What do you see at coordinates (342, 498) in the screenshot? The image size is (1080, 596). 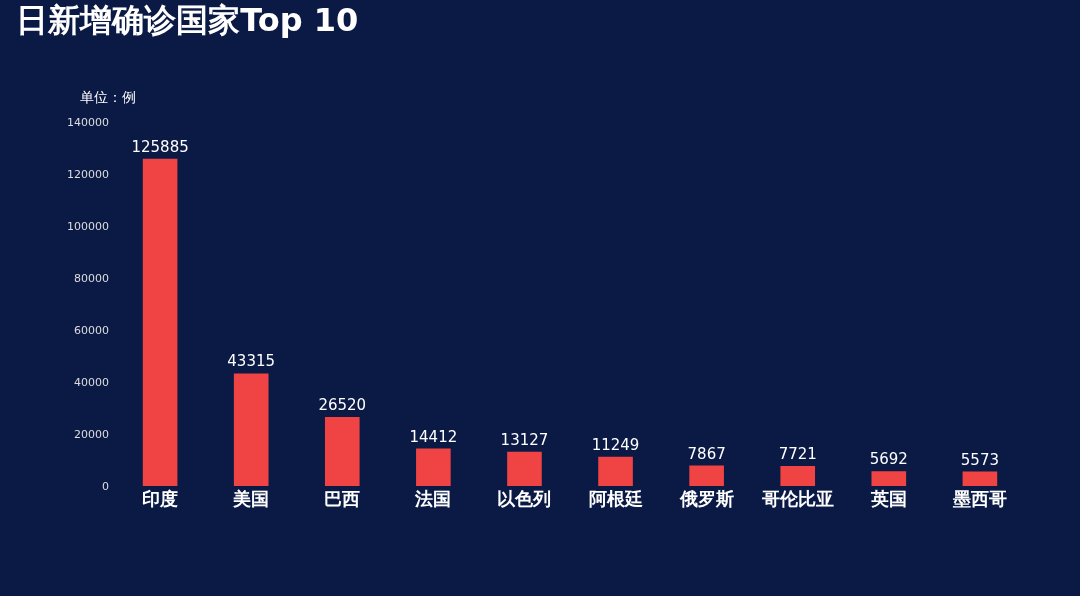 I see `x-tick-label: 巴西` at bounding box center [342, 498].